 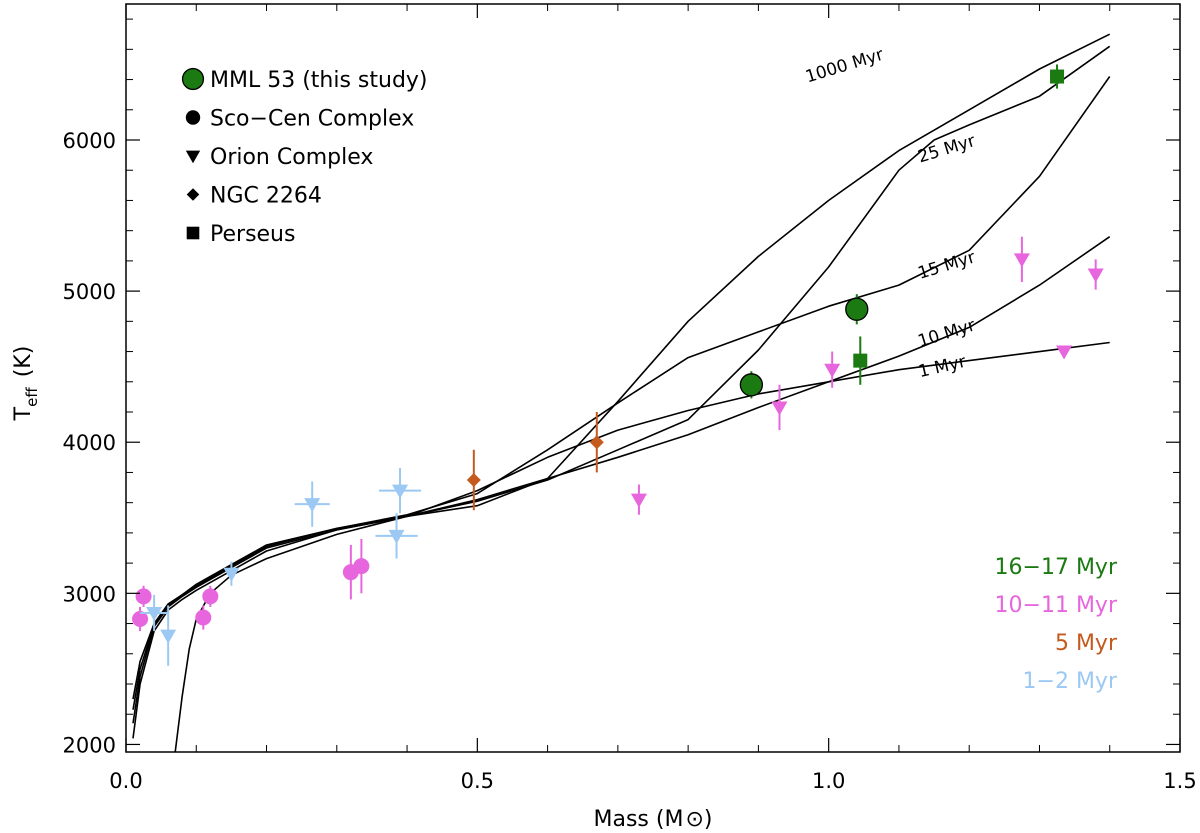 What do you see at coordinates (23, 362) in the screenshot?
I see `y-axis-label-suffix: (K)` at bounding box center [23, 362].